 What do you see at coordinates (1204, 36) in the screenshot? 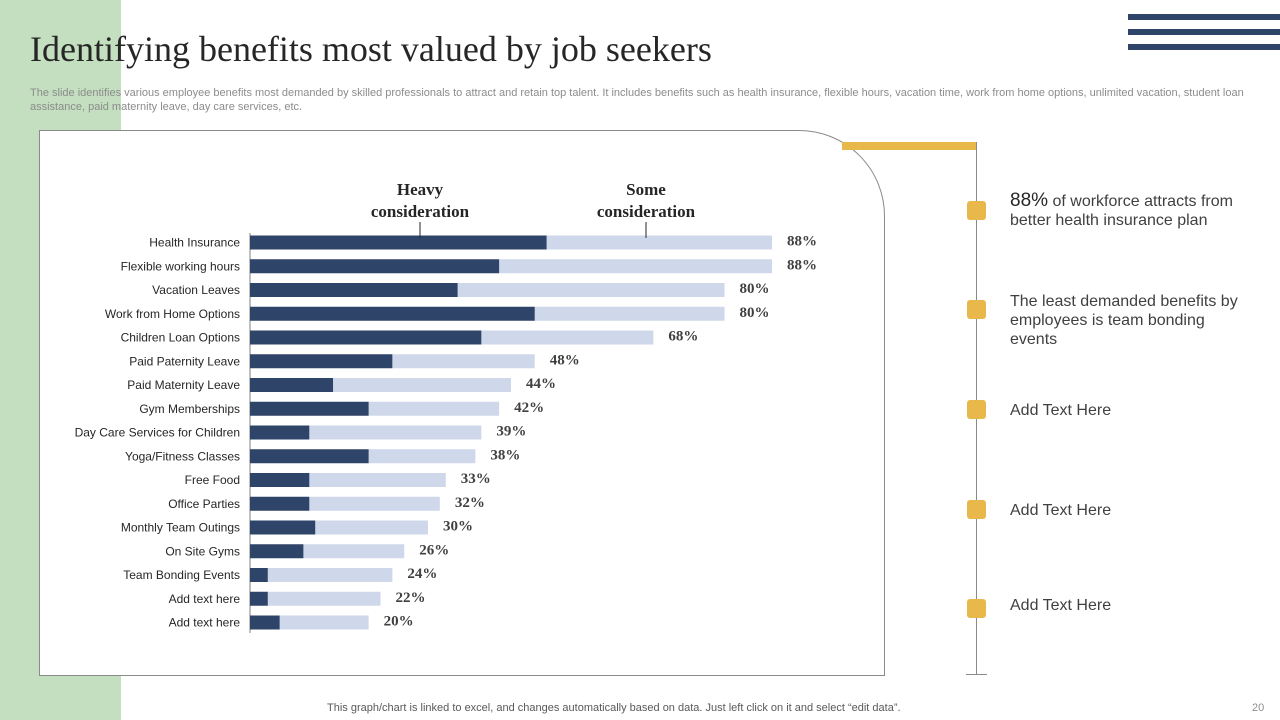
I see `menu-stripes-icon` at bounding box center [1204, 36].